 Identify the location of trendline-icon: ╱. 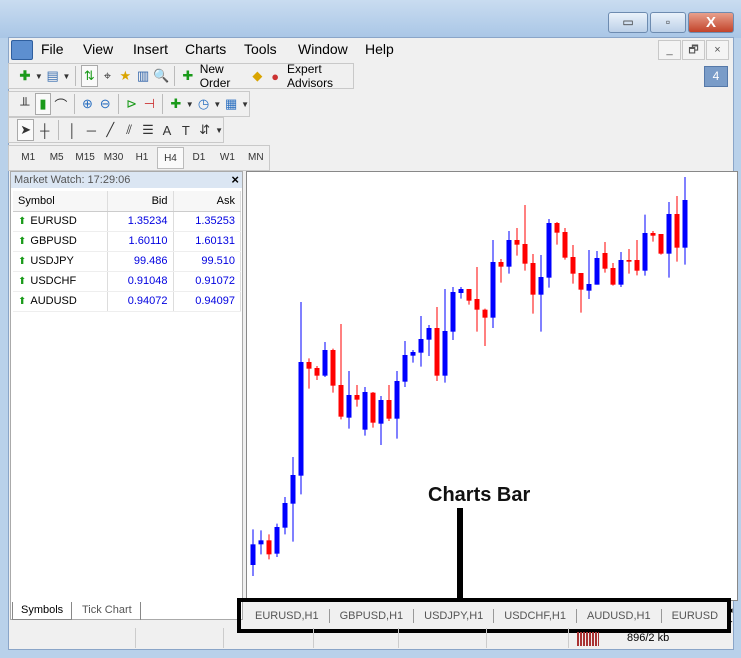
(110, 129).